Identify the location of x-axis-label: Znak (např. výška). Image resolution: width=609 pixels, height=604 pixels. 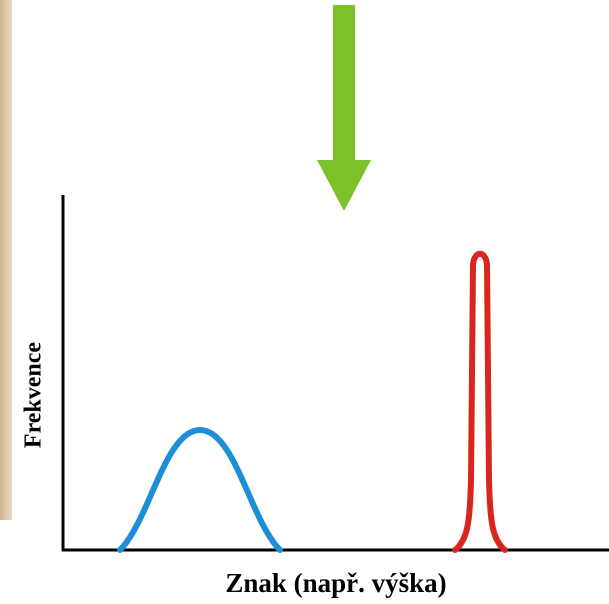
(335, 583).